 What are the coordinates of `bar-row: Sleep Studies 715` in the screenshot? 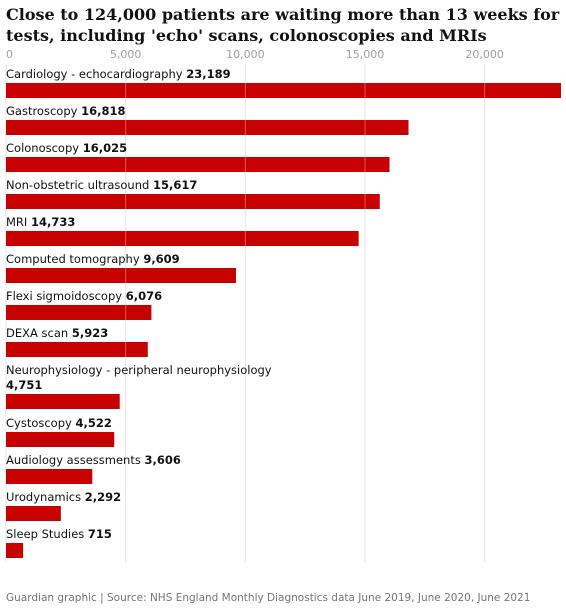 It's located at (59, 534).